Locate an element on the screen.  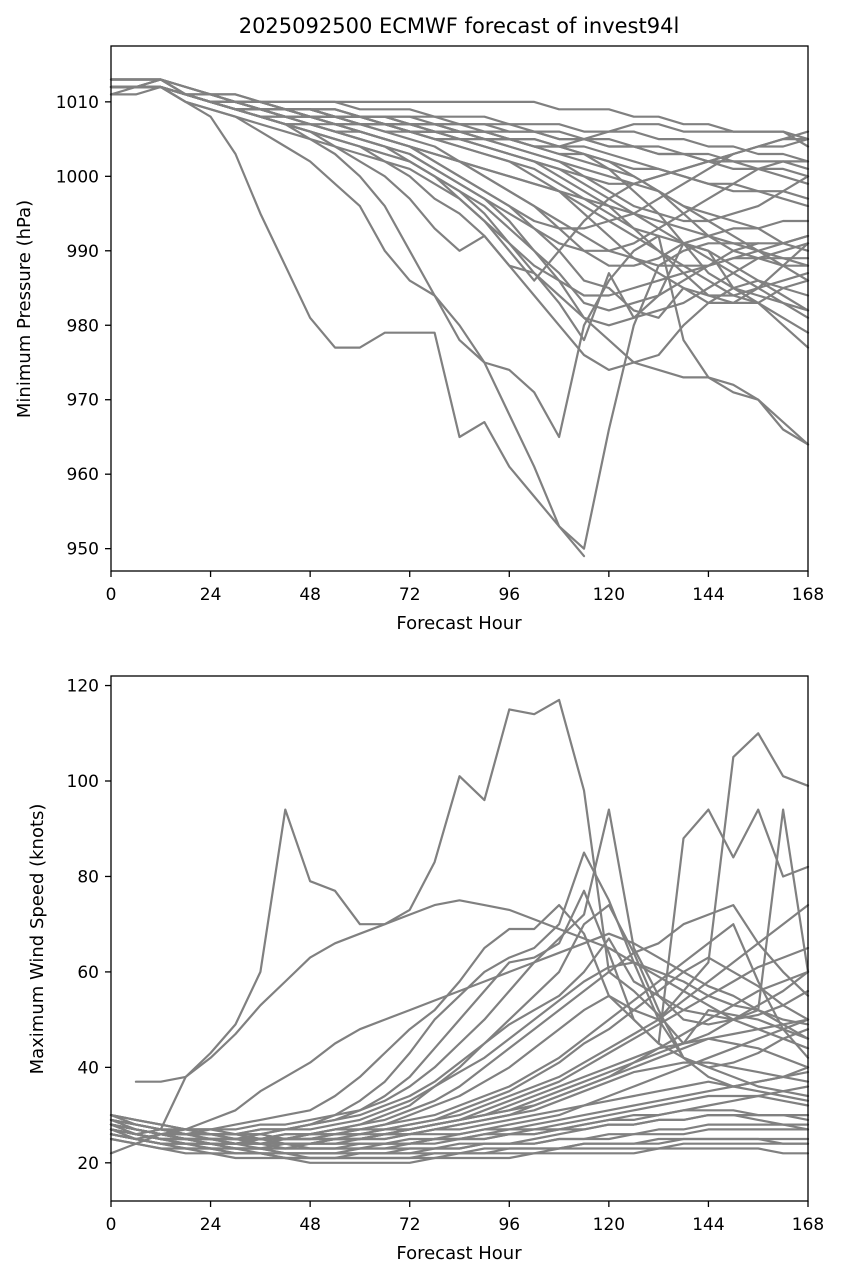
pressure-y-tick-label: 990 is located at coordinates (83, 252).